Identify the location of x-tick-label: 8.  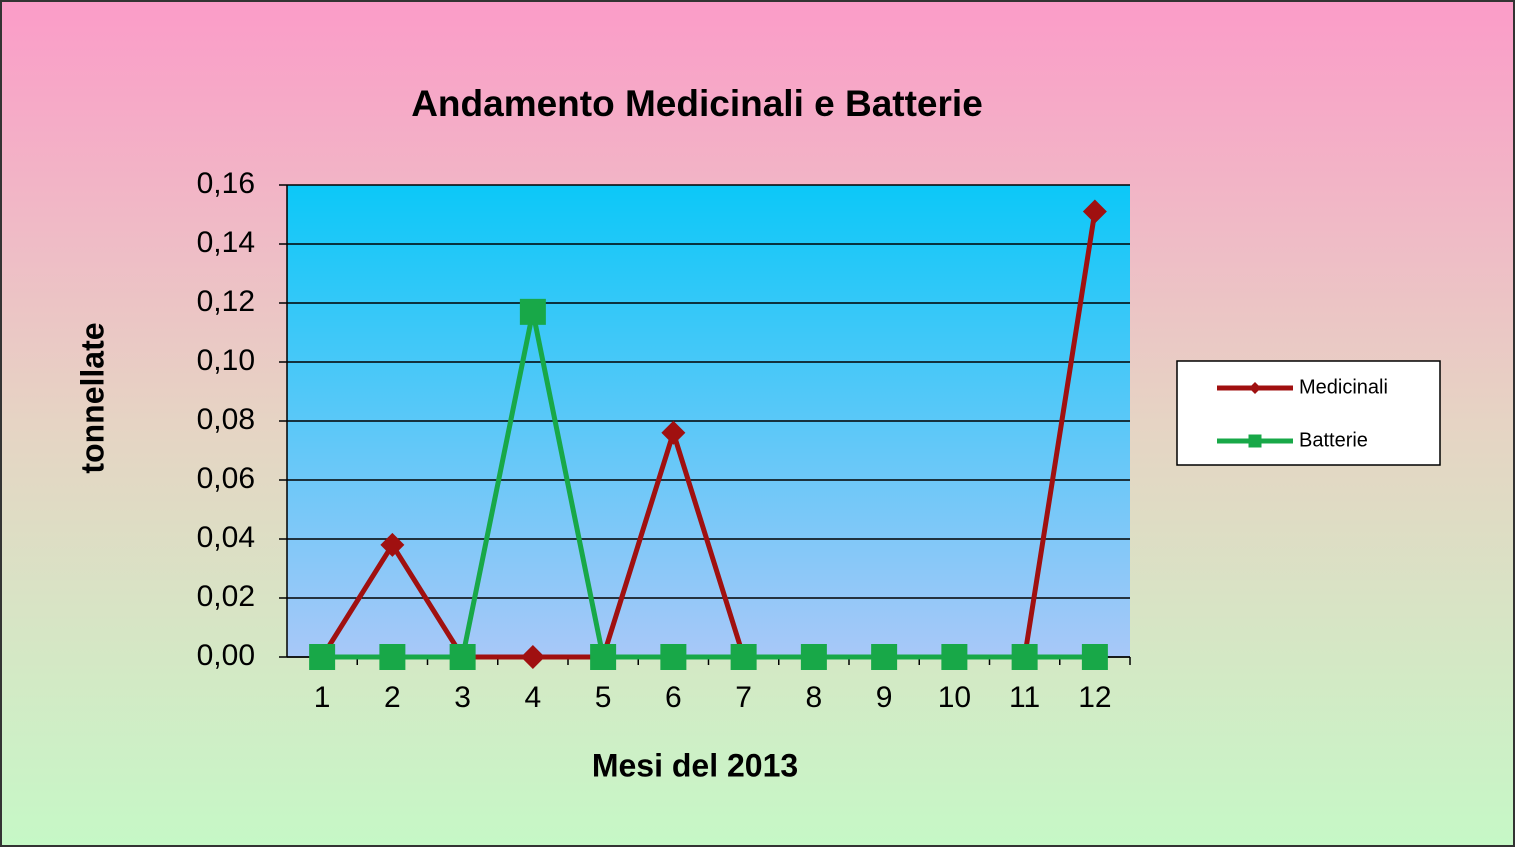
(814, 697).